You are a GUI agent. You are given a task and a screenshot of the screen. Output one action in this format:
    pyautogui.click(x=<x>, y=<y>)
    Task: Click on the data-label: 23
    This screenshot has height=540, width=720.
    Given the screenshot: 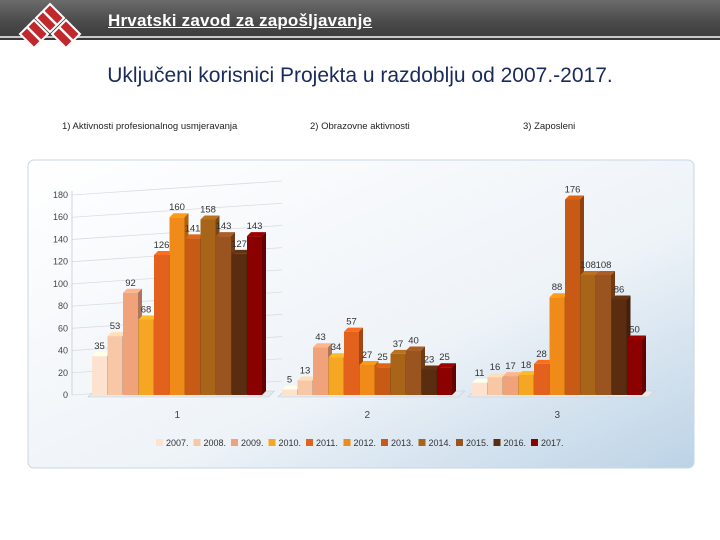 What is the action you would take?
    pyautogui.click(x=429, y=359)
    